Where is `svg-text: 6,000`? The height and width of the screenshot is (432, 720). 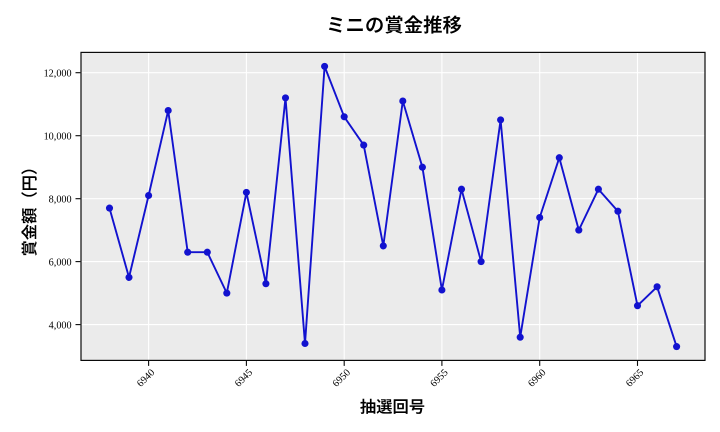 svg-text: 6,000 is located at coordinates (60, 262).